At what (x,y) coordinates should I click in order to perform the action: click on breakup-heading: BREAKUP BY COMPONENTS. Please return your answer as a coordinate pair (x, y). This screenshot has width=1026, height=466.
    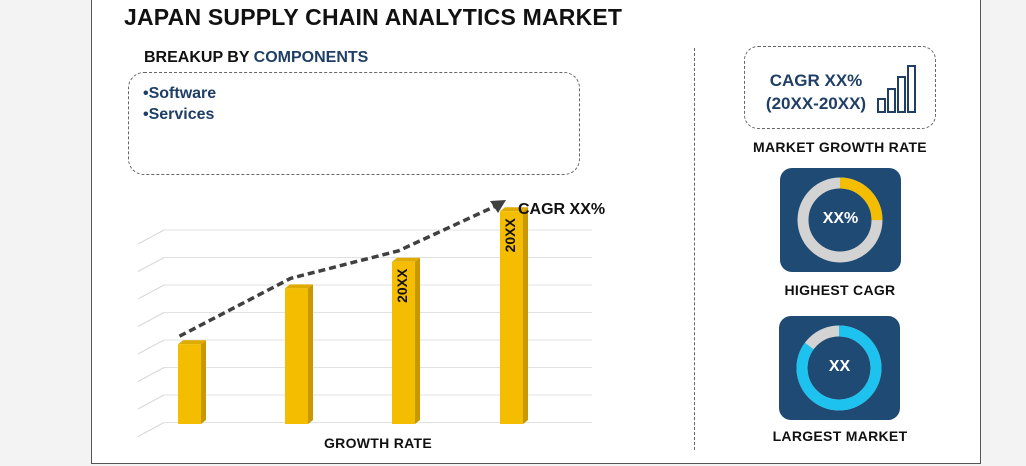
    Looking at the image, I should click on (256, 58).